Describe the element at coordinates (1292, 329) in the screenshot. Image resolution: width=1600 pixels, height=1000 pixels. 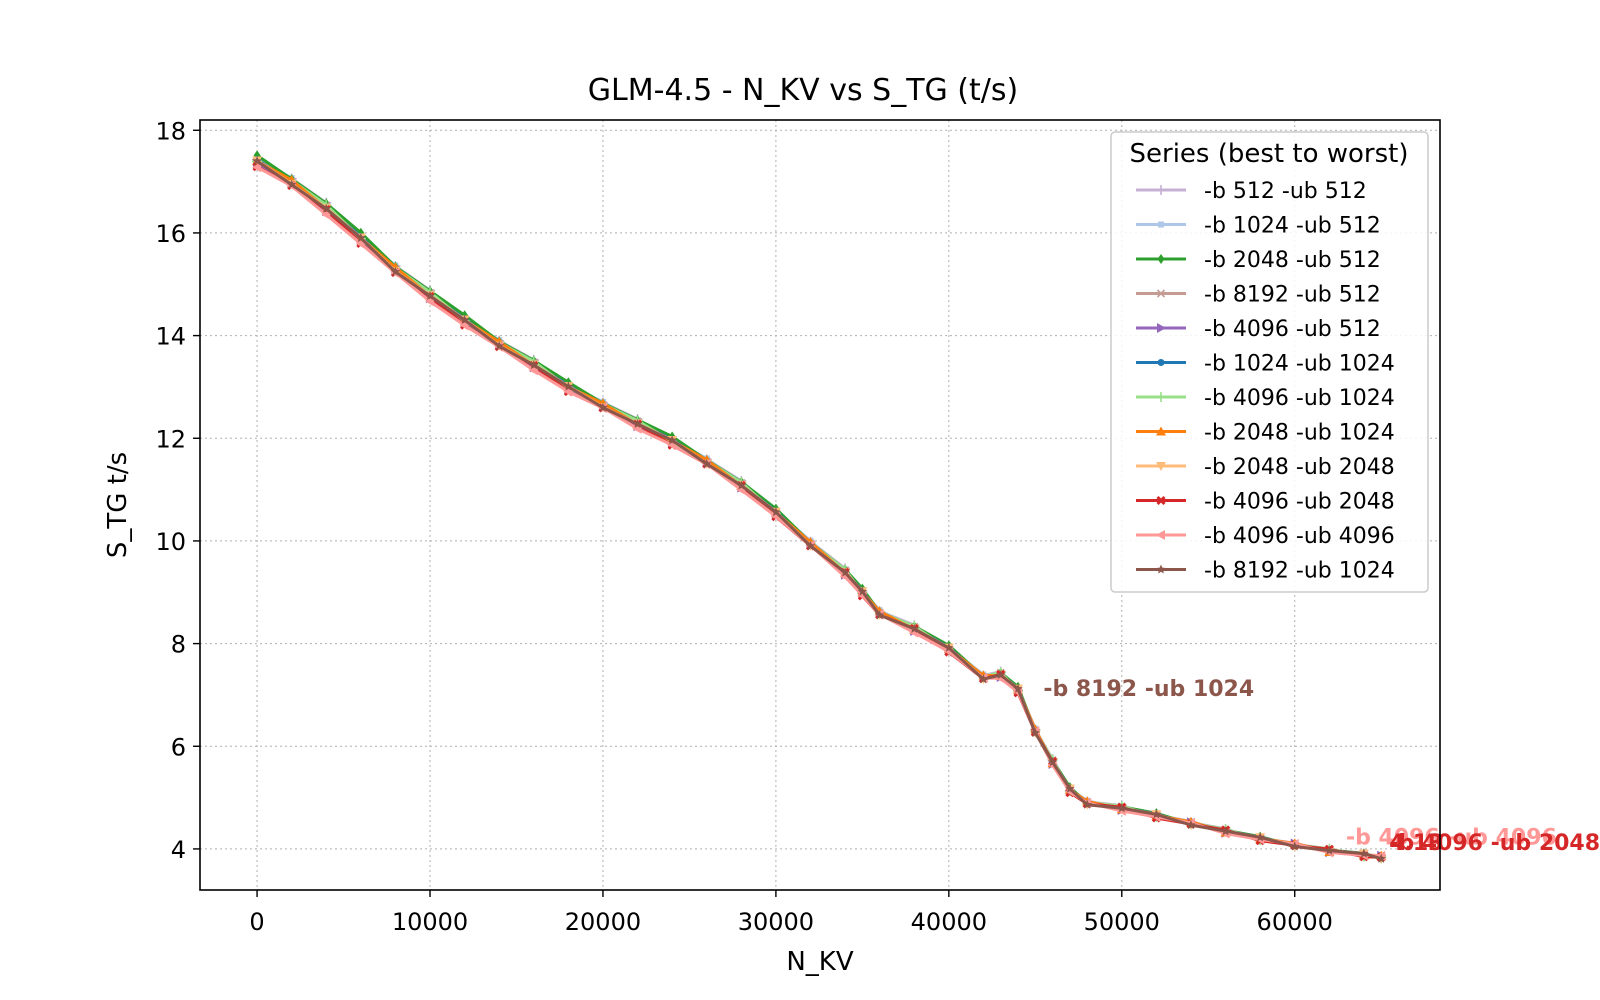
I see `legend-label: -b 4096 -ub 512` at that location.